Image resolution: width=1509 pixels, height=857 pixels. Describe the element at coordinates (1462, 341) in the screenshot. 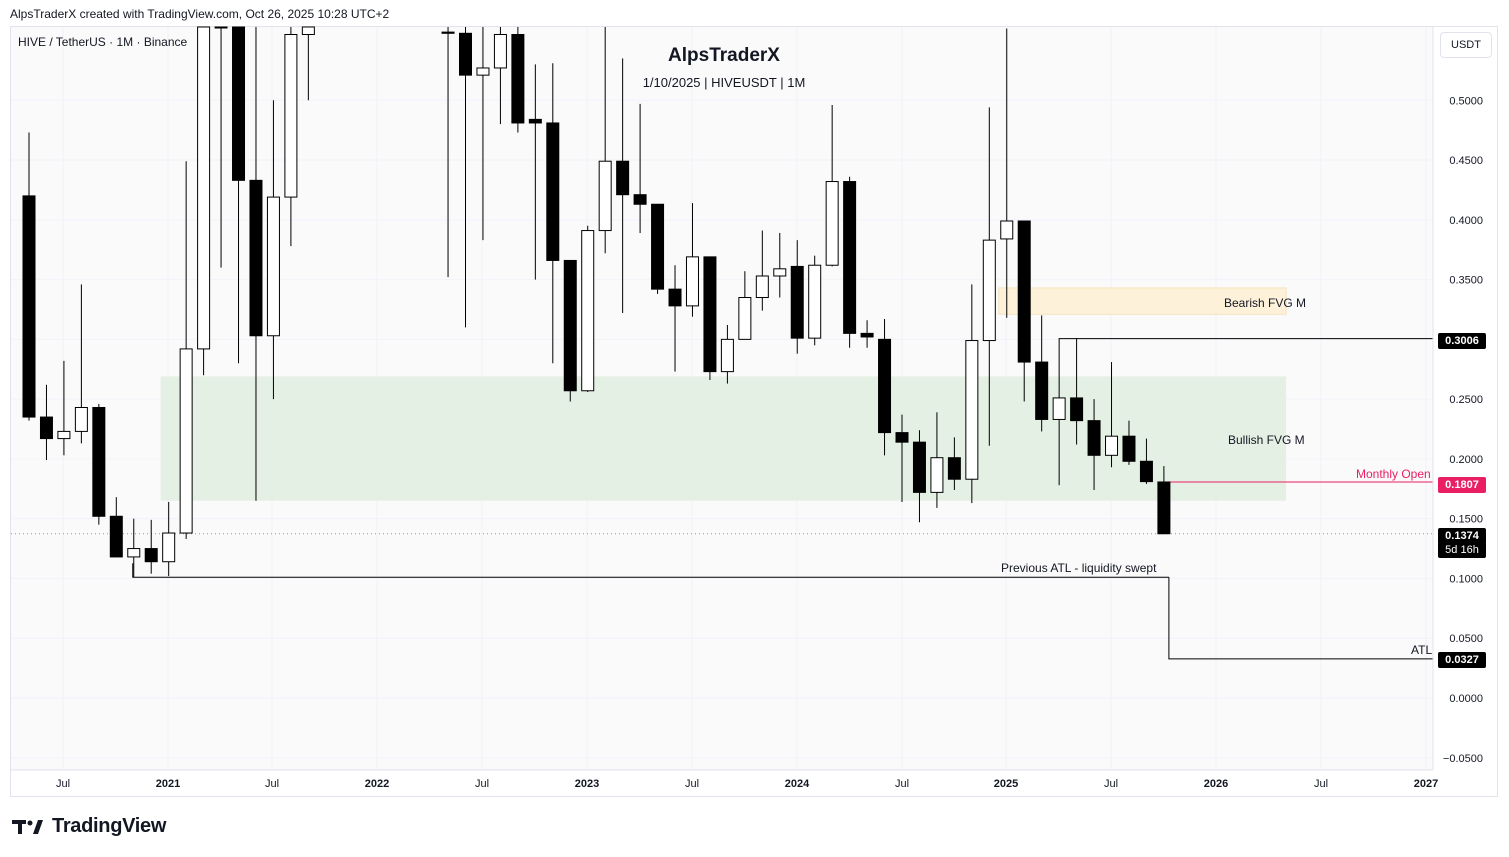

I see `price-tag-level: 0.3006` at that location.